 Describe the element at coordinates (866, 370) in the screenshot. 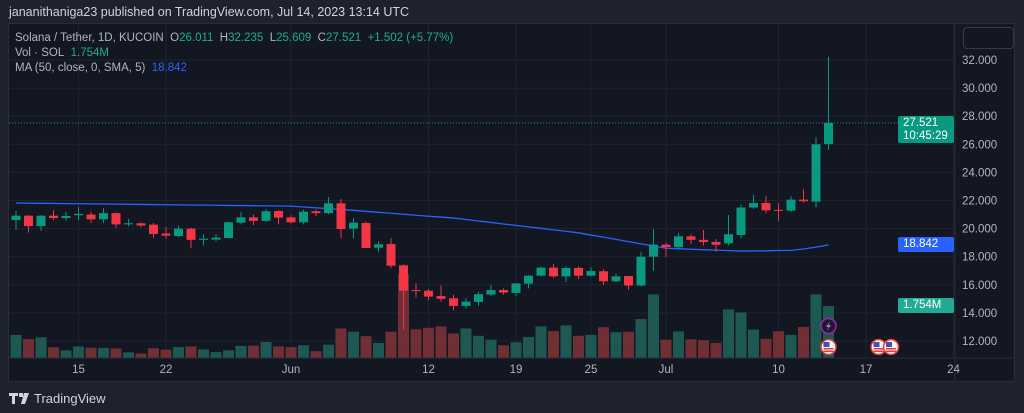

I see `time-tick-label: 17` at that location.